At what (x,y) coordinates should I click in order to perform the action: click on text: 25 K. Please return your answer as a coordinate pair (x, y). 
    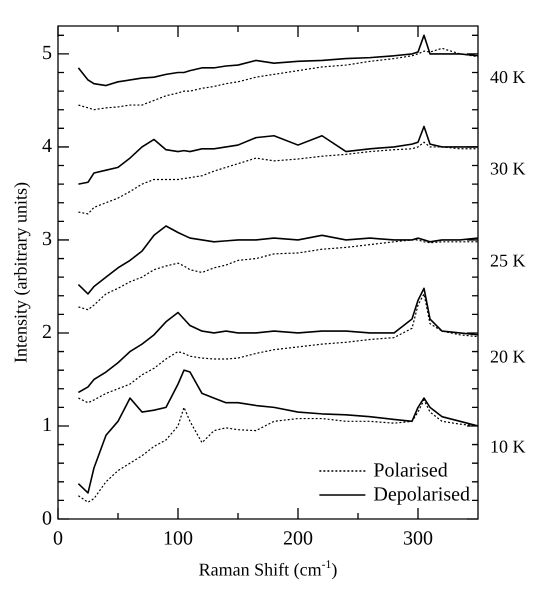
    Looking at the image, I should click on (508, 260).